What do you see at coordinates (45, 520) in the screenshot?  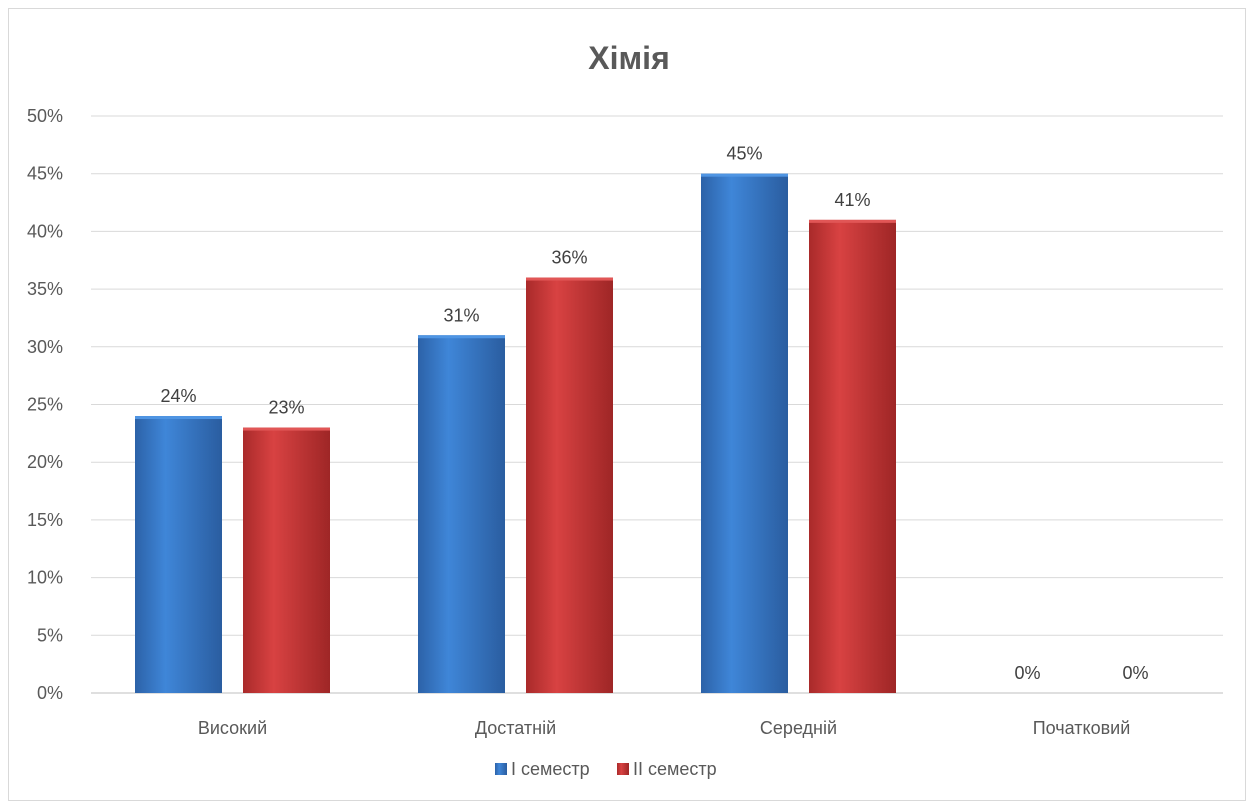 I see `y-tick-label: 15%` at bounding box center [45, 520].